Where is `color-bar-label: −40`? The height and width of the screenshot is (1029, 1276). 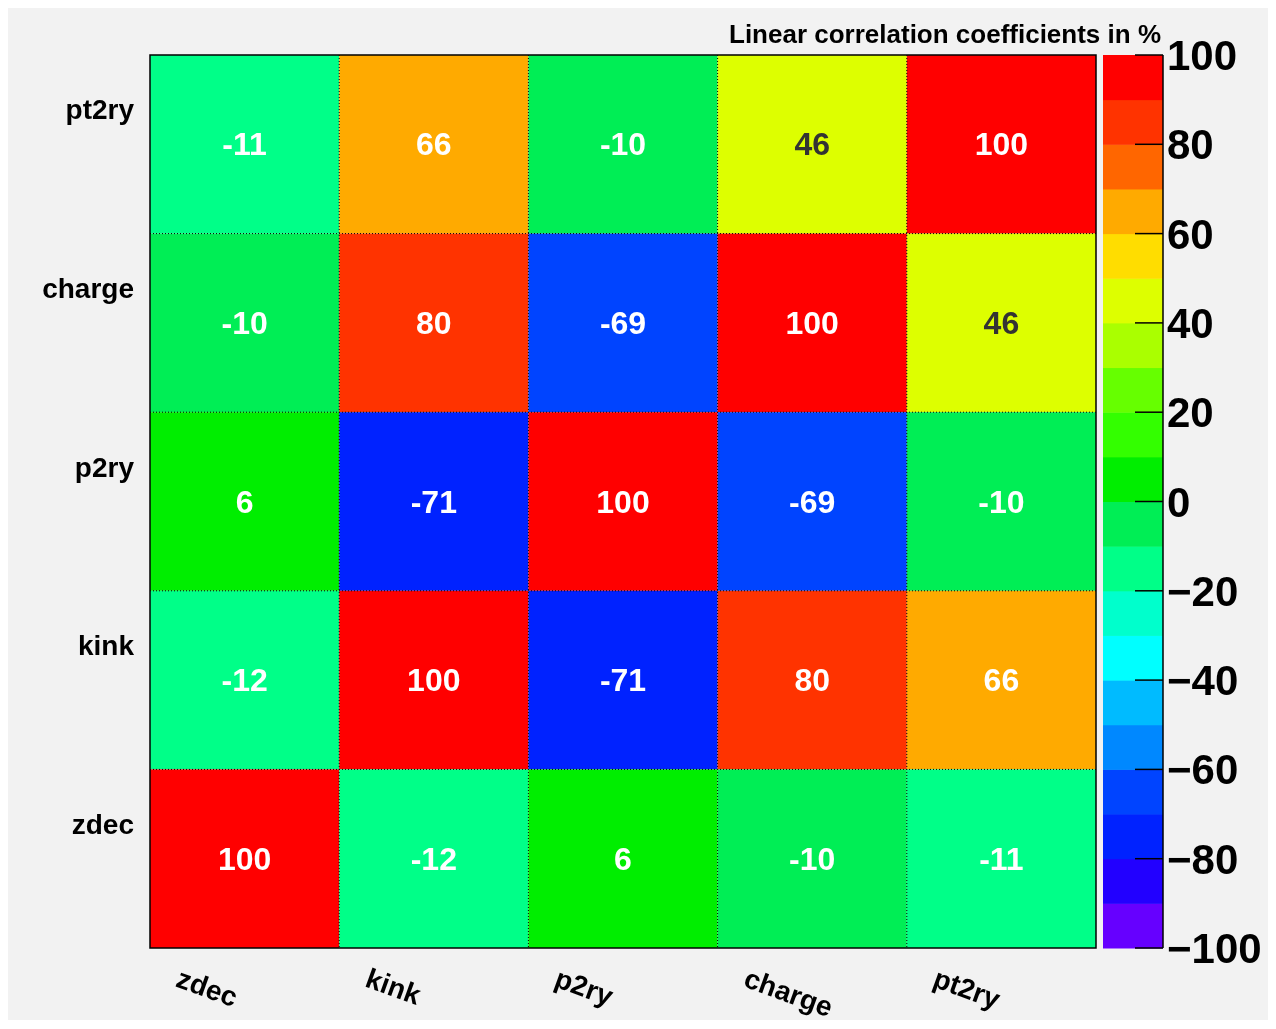
color-bar-label: −40 is located at coordinates (1203, 681).